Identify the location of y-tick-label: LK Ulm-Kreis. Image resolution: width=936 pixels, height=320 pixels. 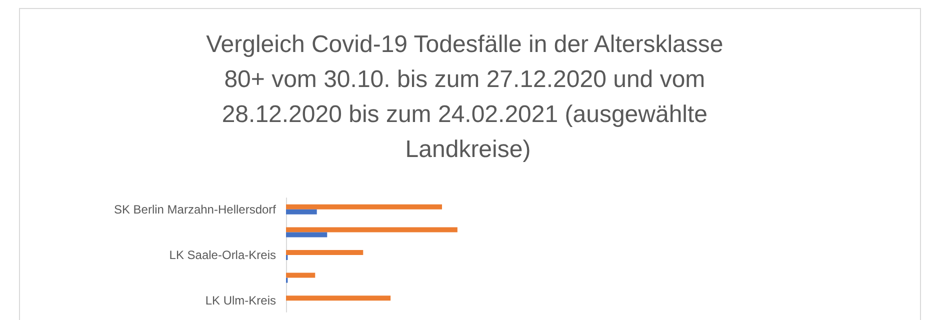
(240, 301).